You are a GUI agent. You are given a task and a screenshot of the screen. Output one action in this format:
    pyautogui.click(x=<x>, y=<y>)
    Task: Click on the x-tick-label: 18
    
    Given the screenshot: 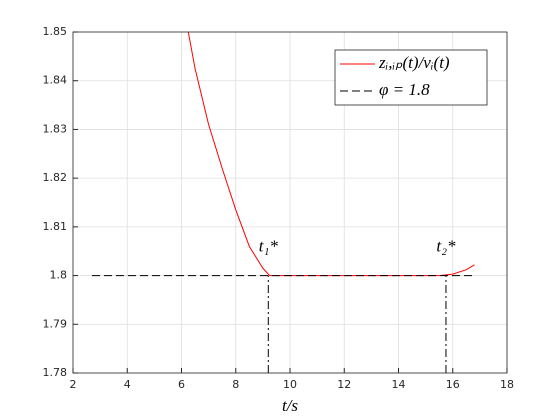 What is the action you would take?
    pyautogui.click(x=507, y=384)
    